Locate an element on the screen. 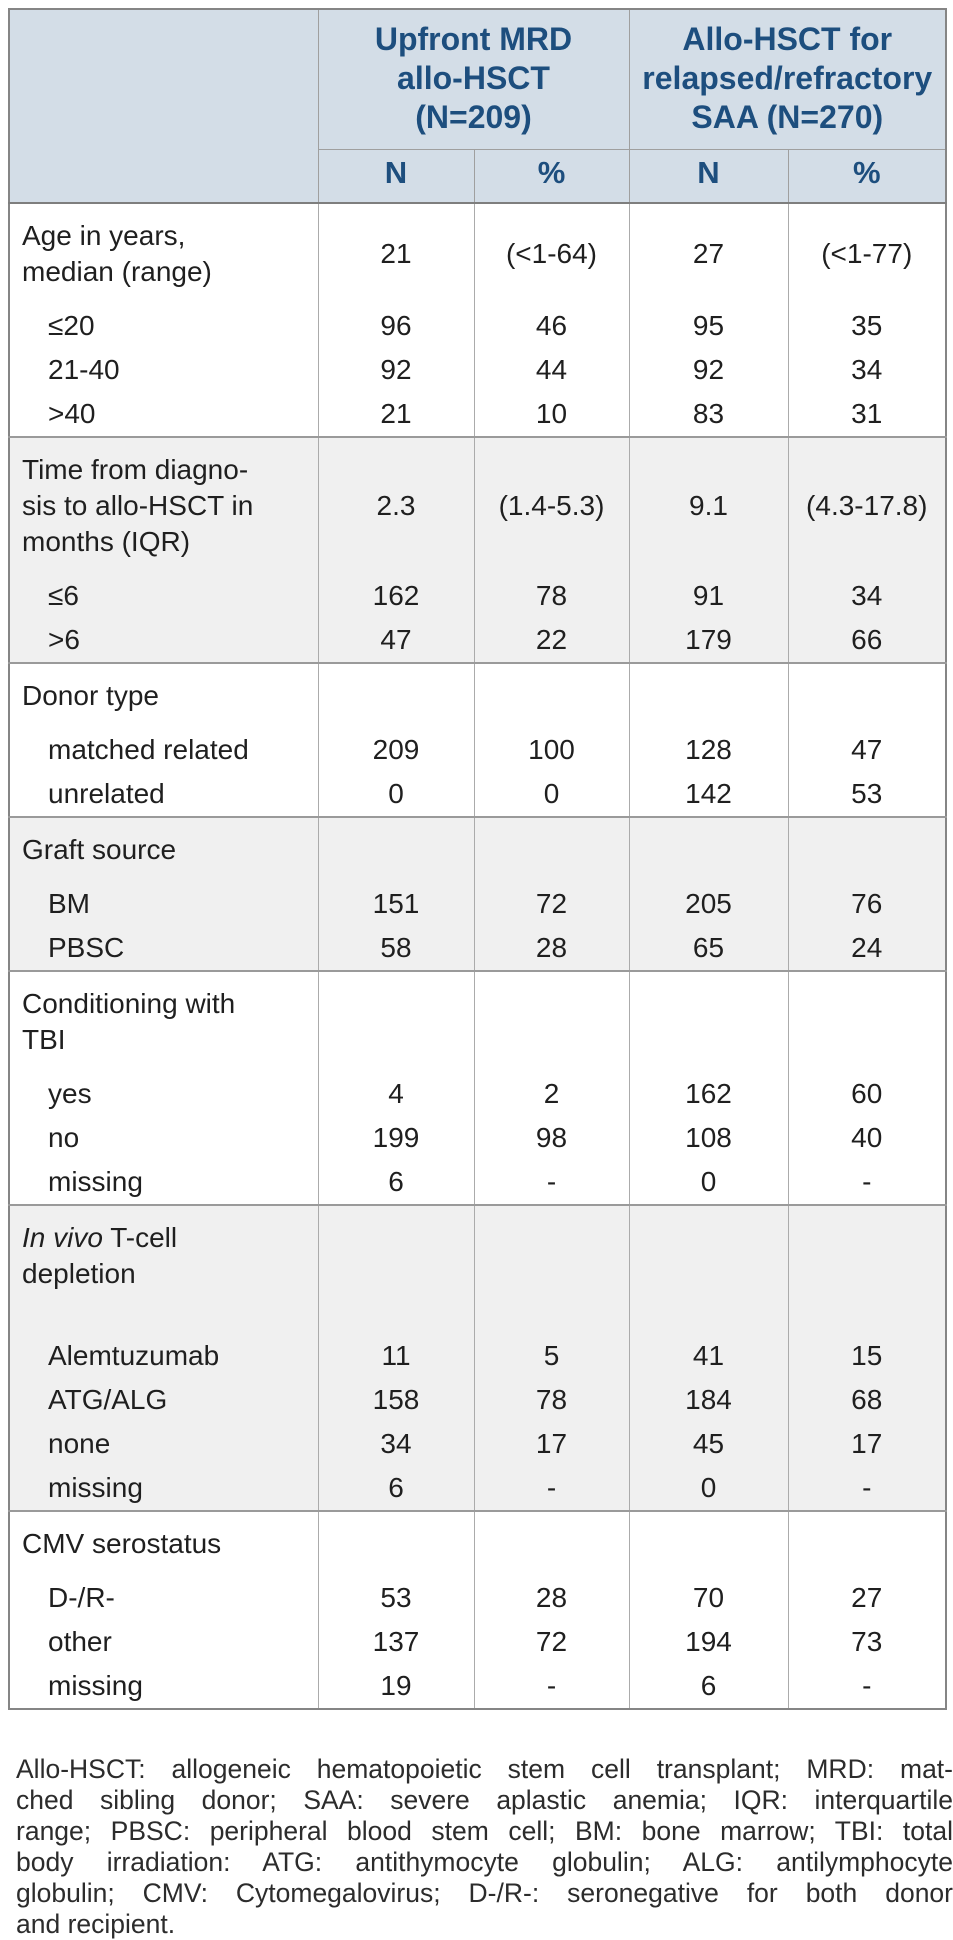  row-label: >6 is located at coordinates (163, 640).